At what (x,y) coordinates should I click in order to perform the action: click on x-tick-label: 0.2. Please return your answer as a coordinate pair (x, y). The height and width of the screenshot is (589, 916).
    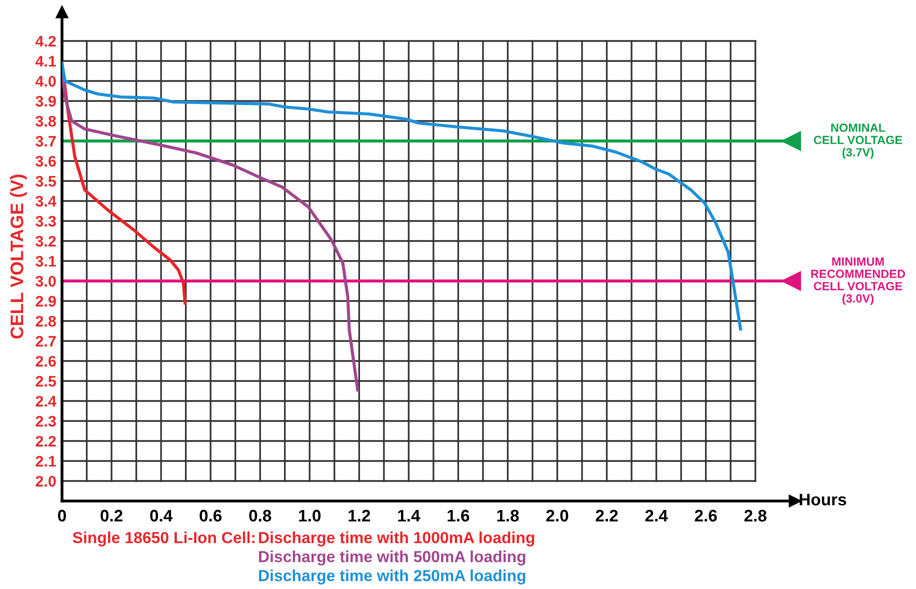
    Looking at the image, I should click on (111, 516).